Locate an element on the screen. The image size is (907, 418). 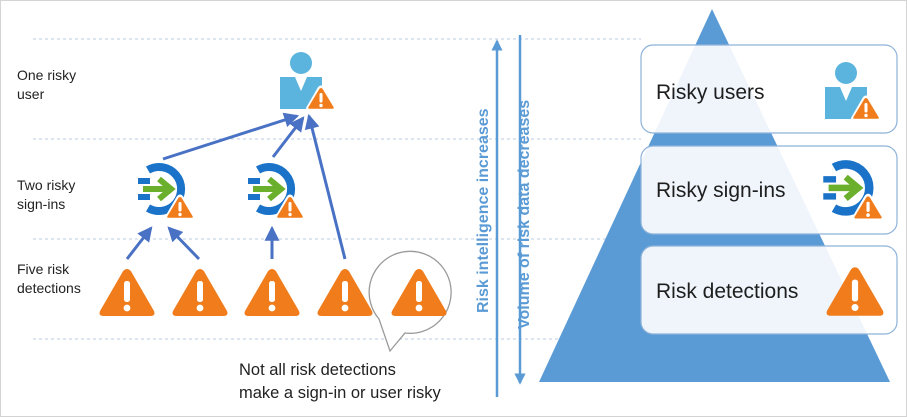
pyramid-level-risk-detections: Risk detections is located at coordinates (769, 290).